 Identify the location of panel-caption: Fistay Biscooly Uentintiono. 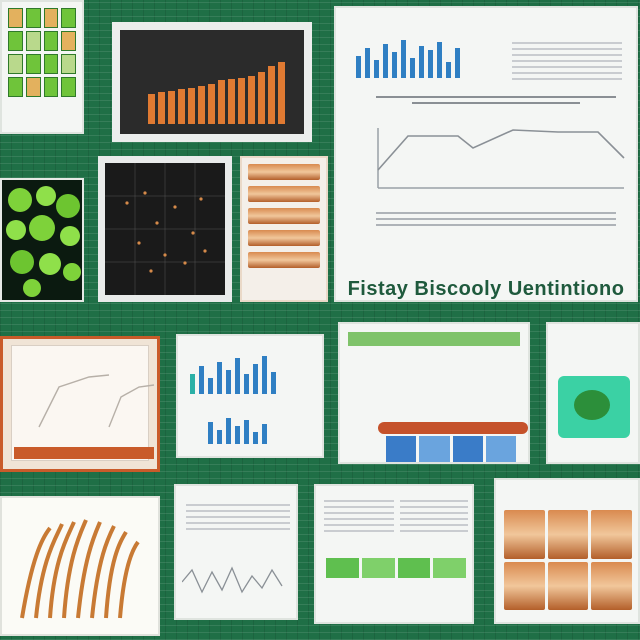
(486, 289).